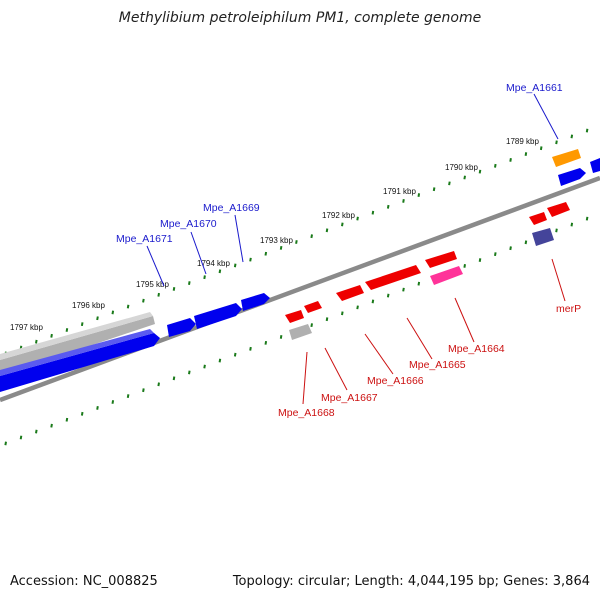 The image size is (600, 600). I want to click on gene-label-mpe-a1669: Mpe_A1669, so click(231, 208).